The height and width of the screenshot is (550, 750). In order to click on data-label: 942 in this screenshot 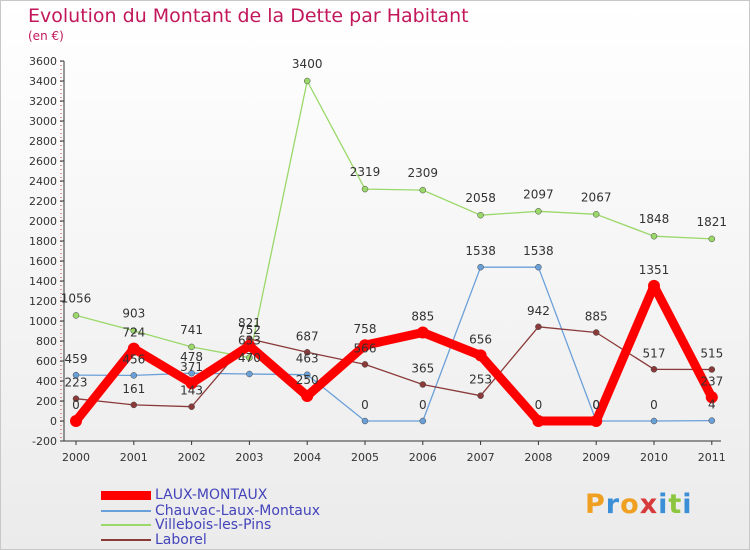, I will do `click(538, 311)`.